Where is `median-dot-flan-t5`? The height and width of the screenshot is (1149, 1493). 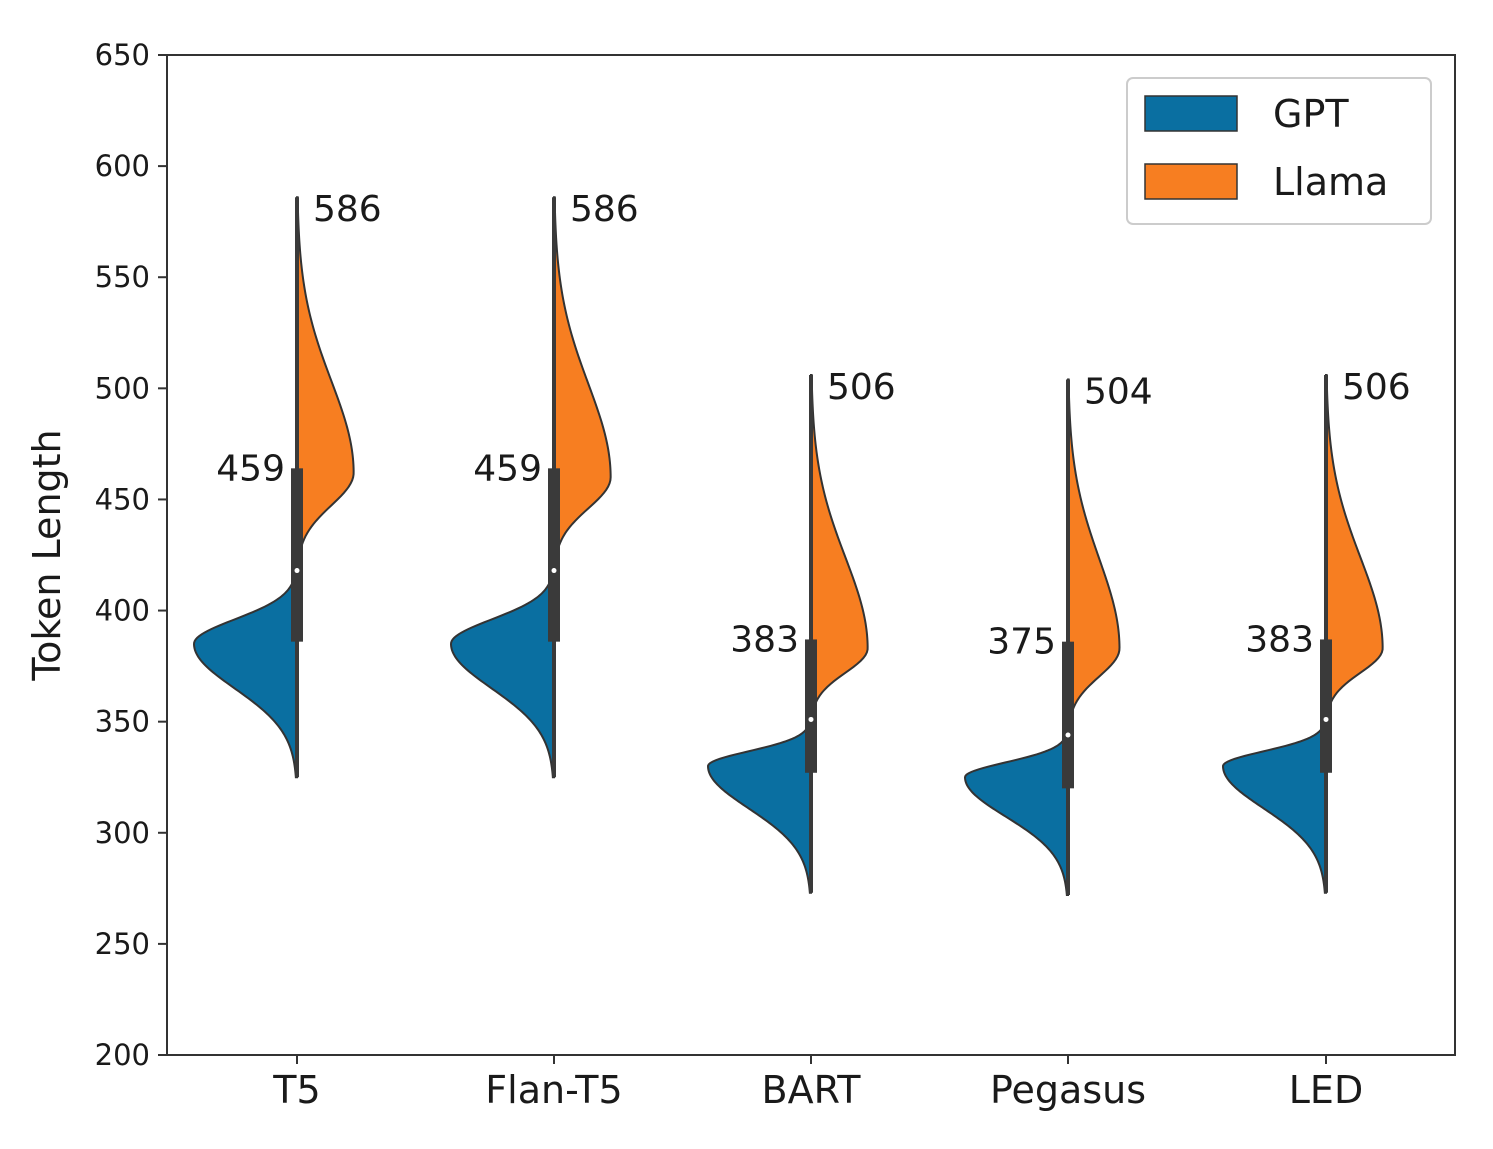 median-dot-flan-t5 is located at coordinates (554, 571).